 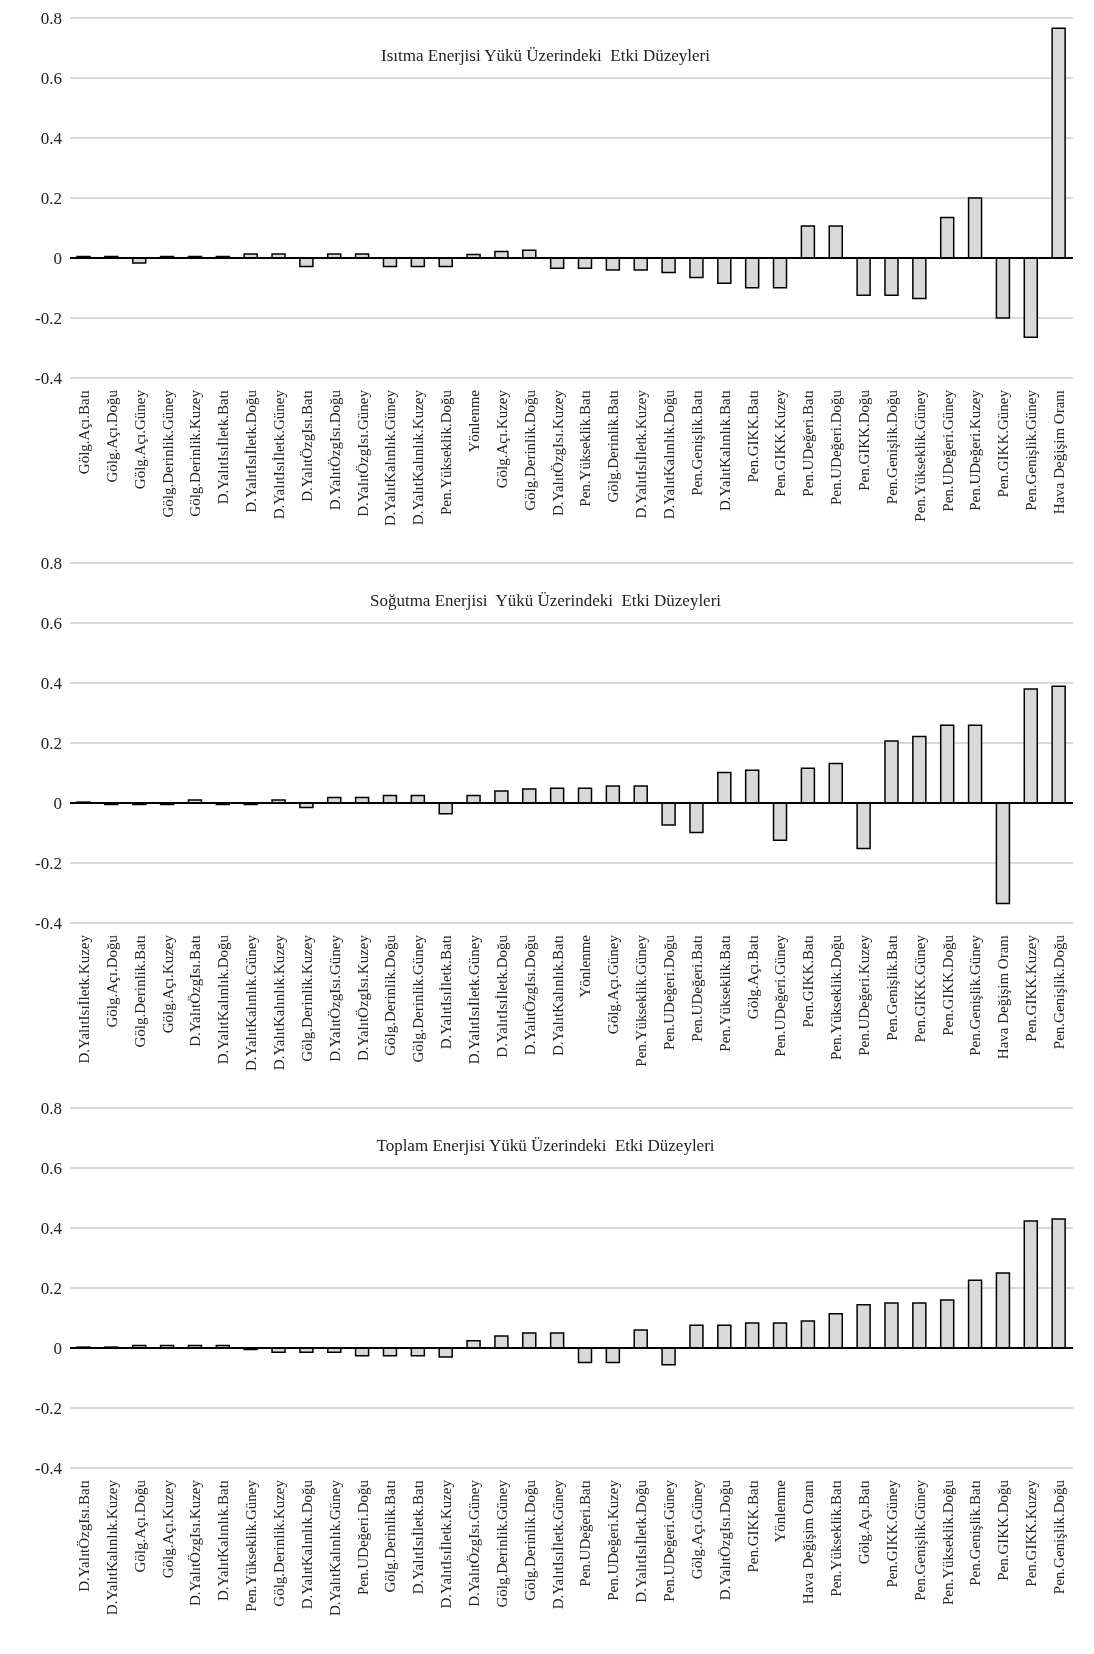 I want to click on x-tick-label: D.YalıtÖzgIsı.Doğu, so click(x=529, y=995).